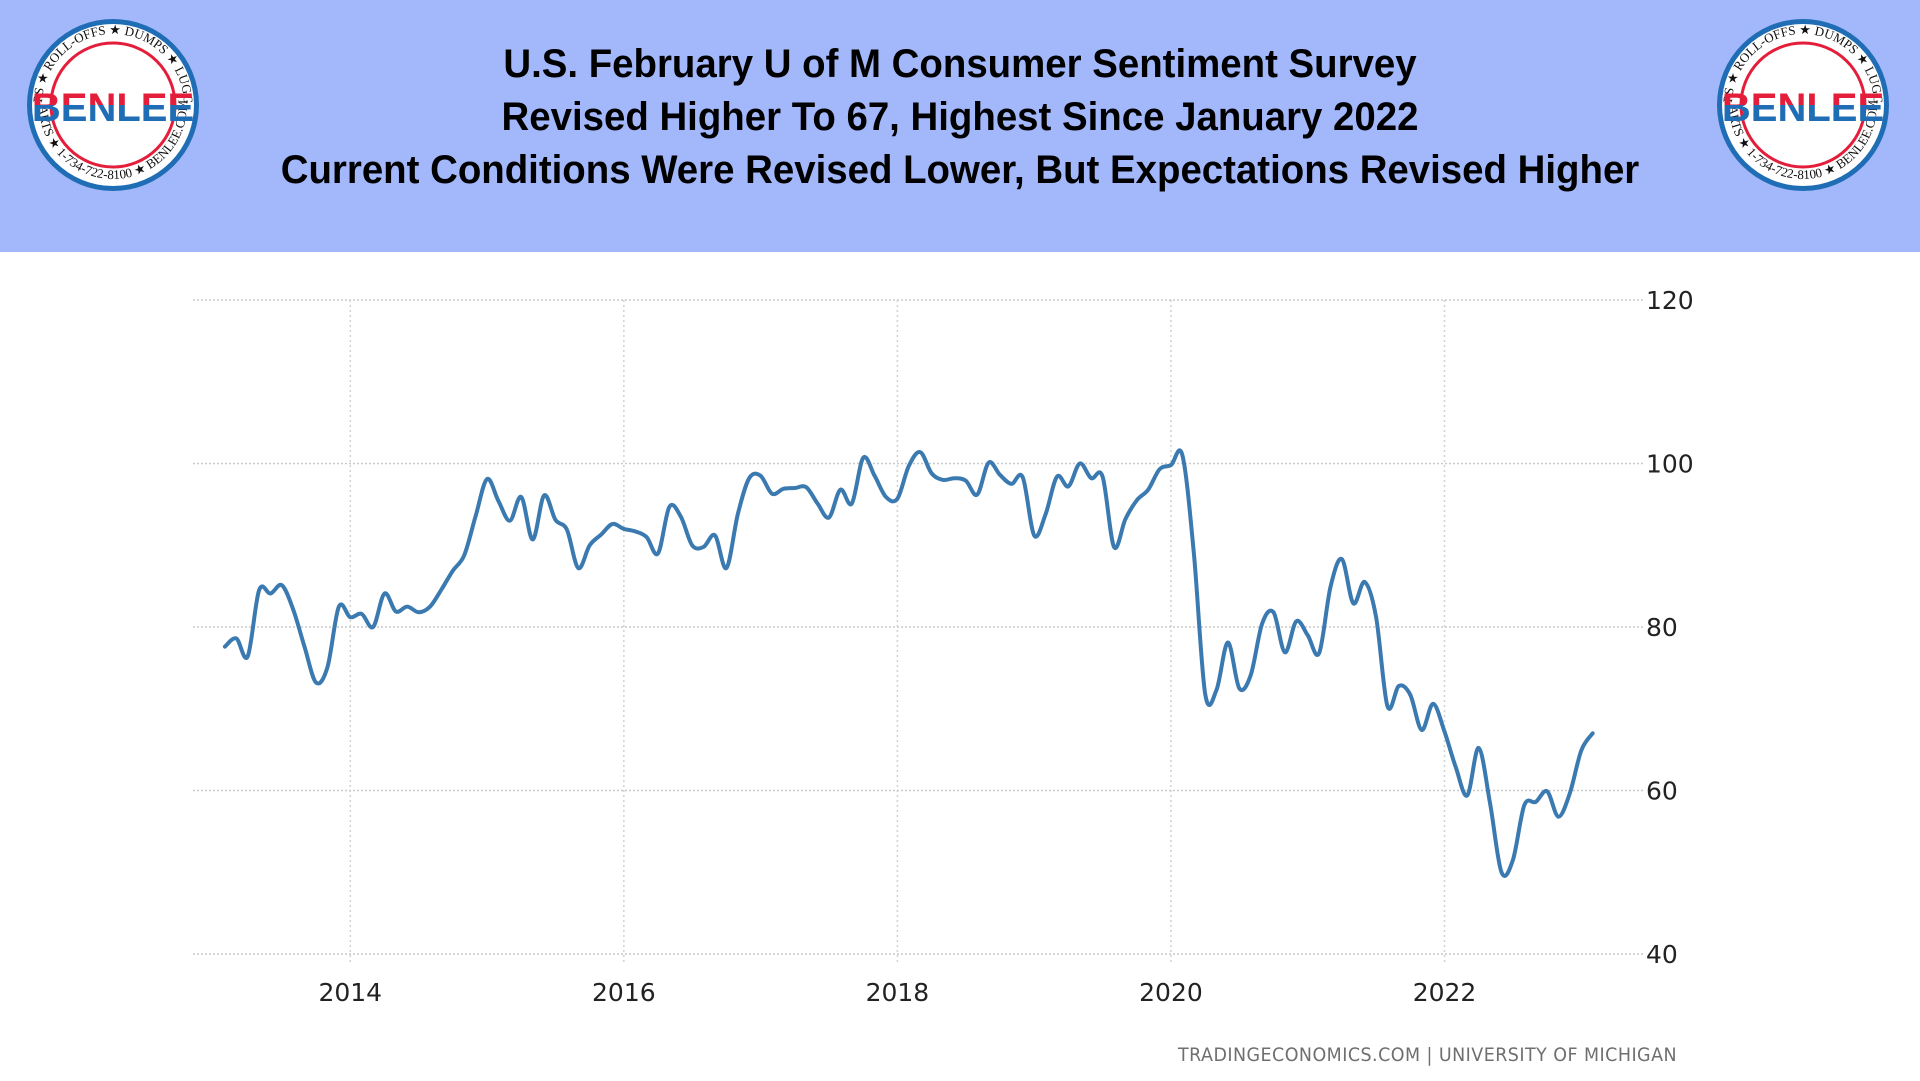 Image resolution: width=1920 pixels, height=1081 pixels. Describe the element at coordinates (1171, 992) in the screenshot. I see `x-tick-label: 2020` at that location.